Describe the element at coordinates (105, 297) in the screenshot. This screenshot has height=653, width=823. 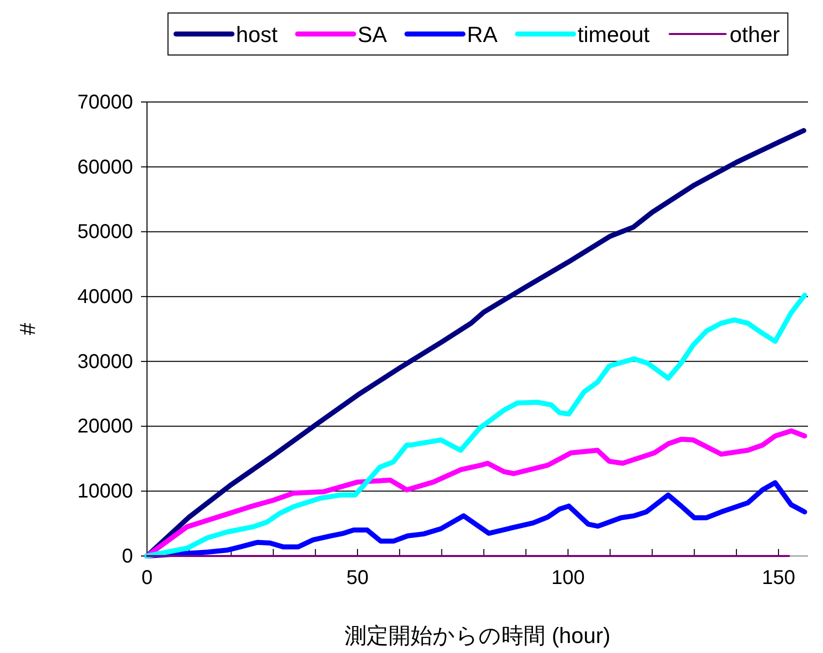
I see `y-tick-label: 40000` at that location.